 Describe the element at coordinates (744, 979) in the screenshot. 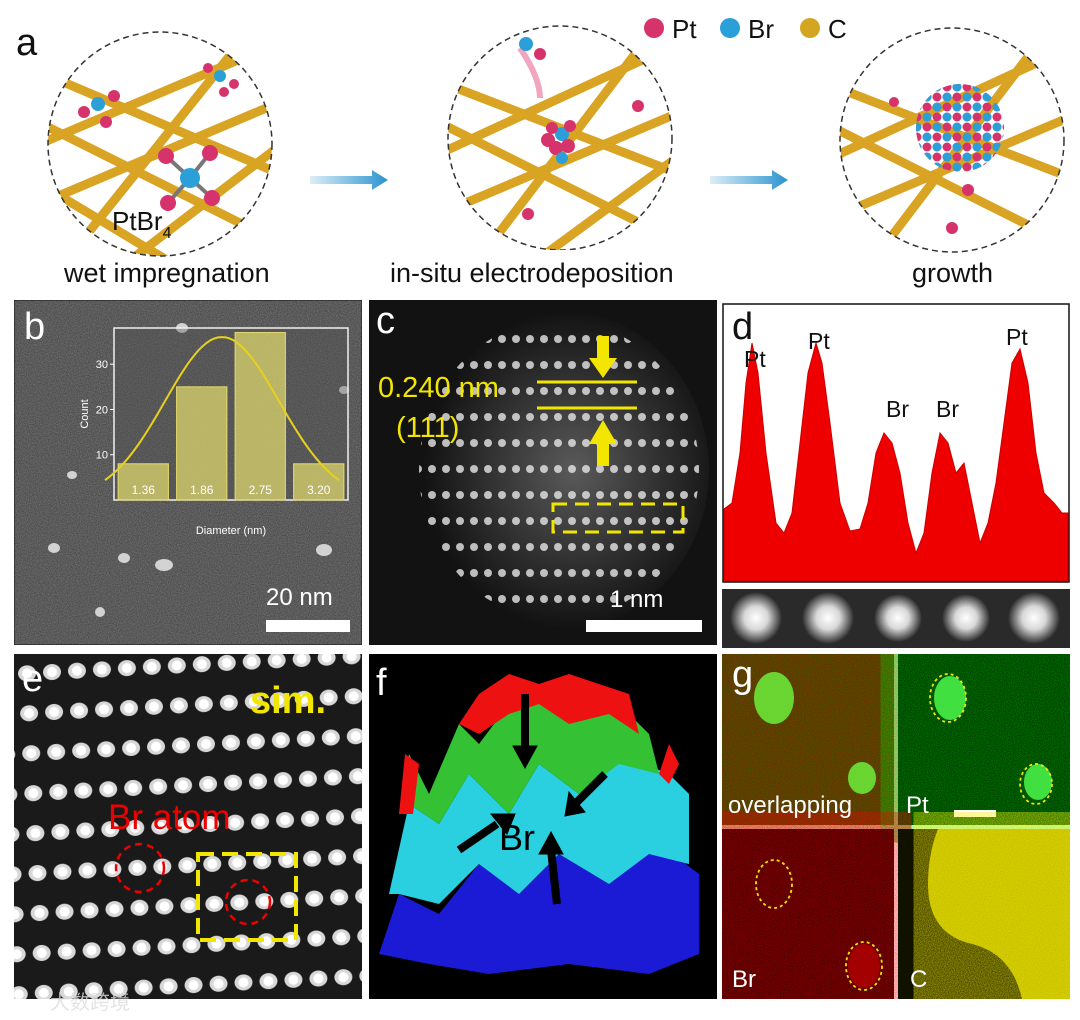

I see `map-label-br: Br` at that location.